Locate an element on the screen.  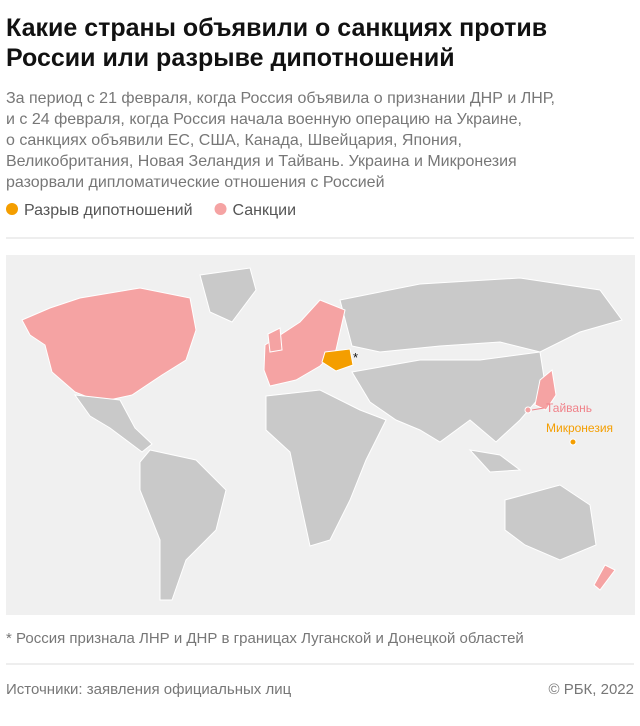
ukraine is located at coordinates (337, 360).